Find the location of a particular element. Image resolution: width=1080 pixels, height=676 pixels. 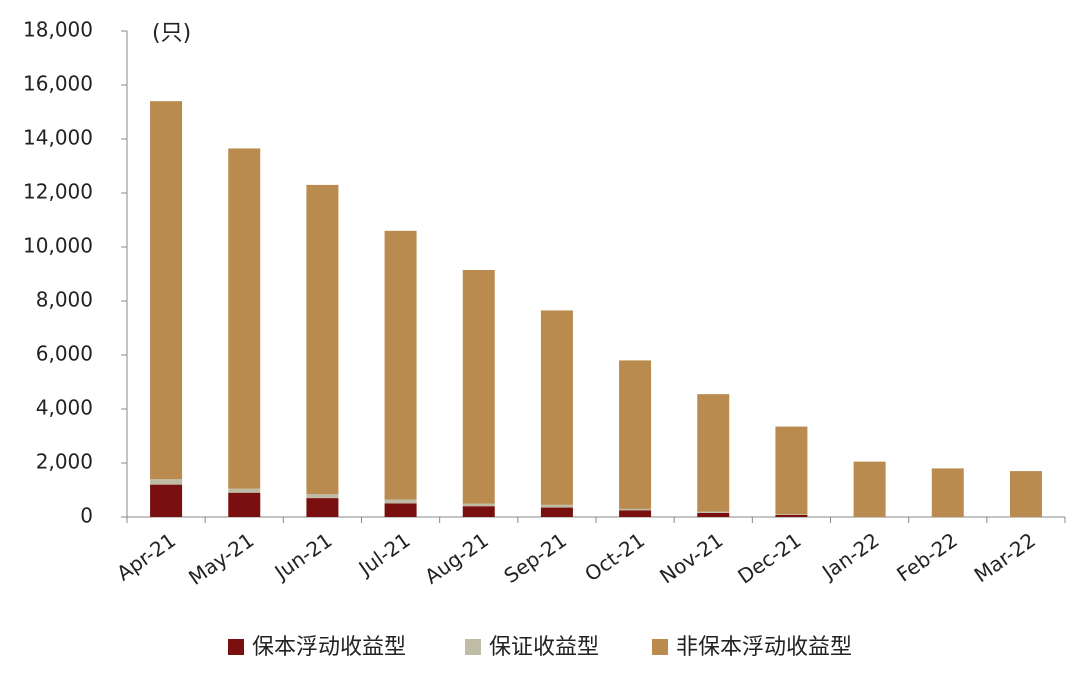

y-tick-label: 4,000 is located at coordinates (64, 408).